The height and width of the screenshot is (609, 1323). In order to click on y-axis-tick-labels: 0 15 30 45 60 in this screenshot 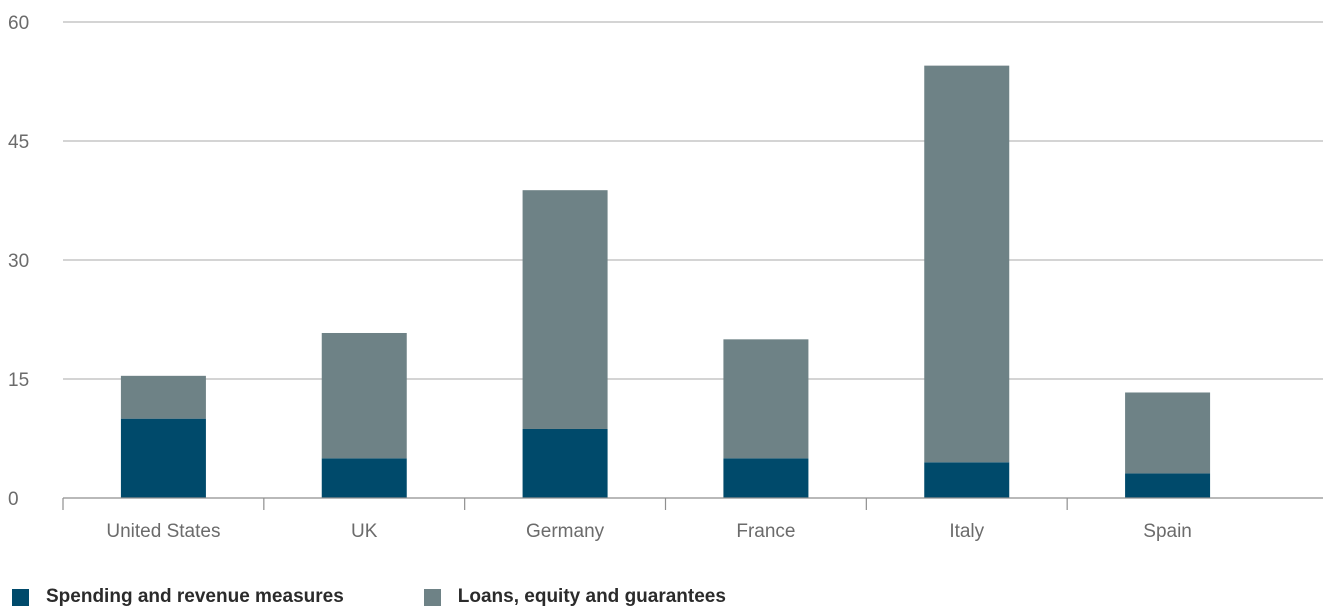, I will do `click(18, 261)`.